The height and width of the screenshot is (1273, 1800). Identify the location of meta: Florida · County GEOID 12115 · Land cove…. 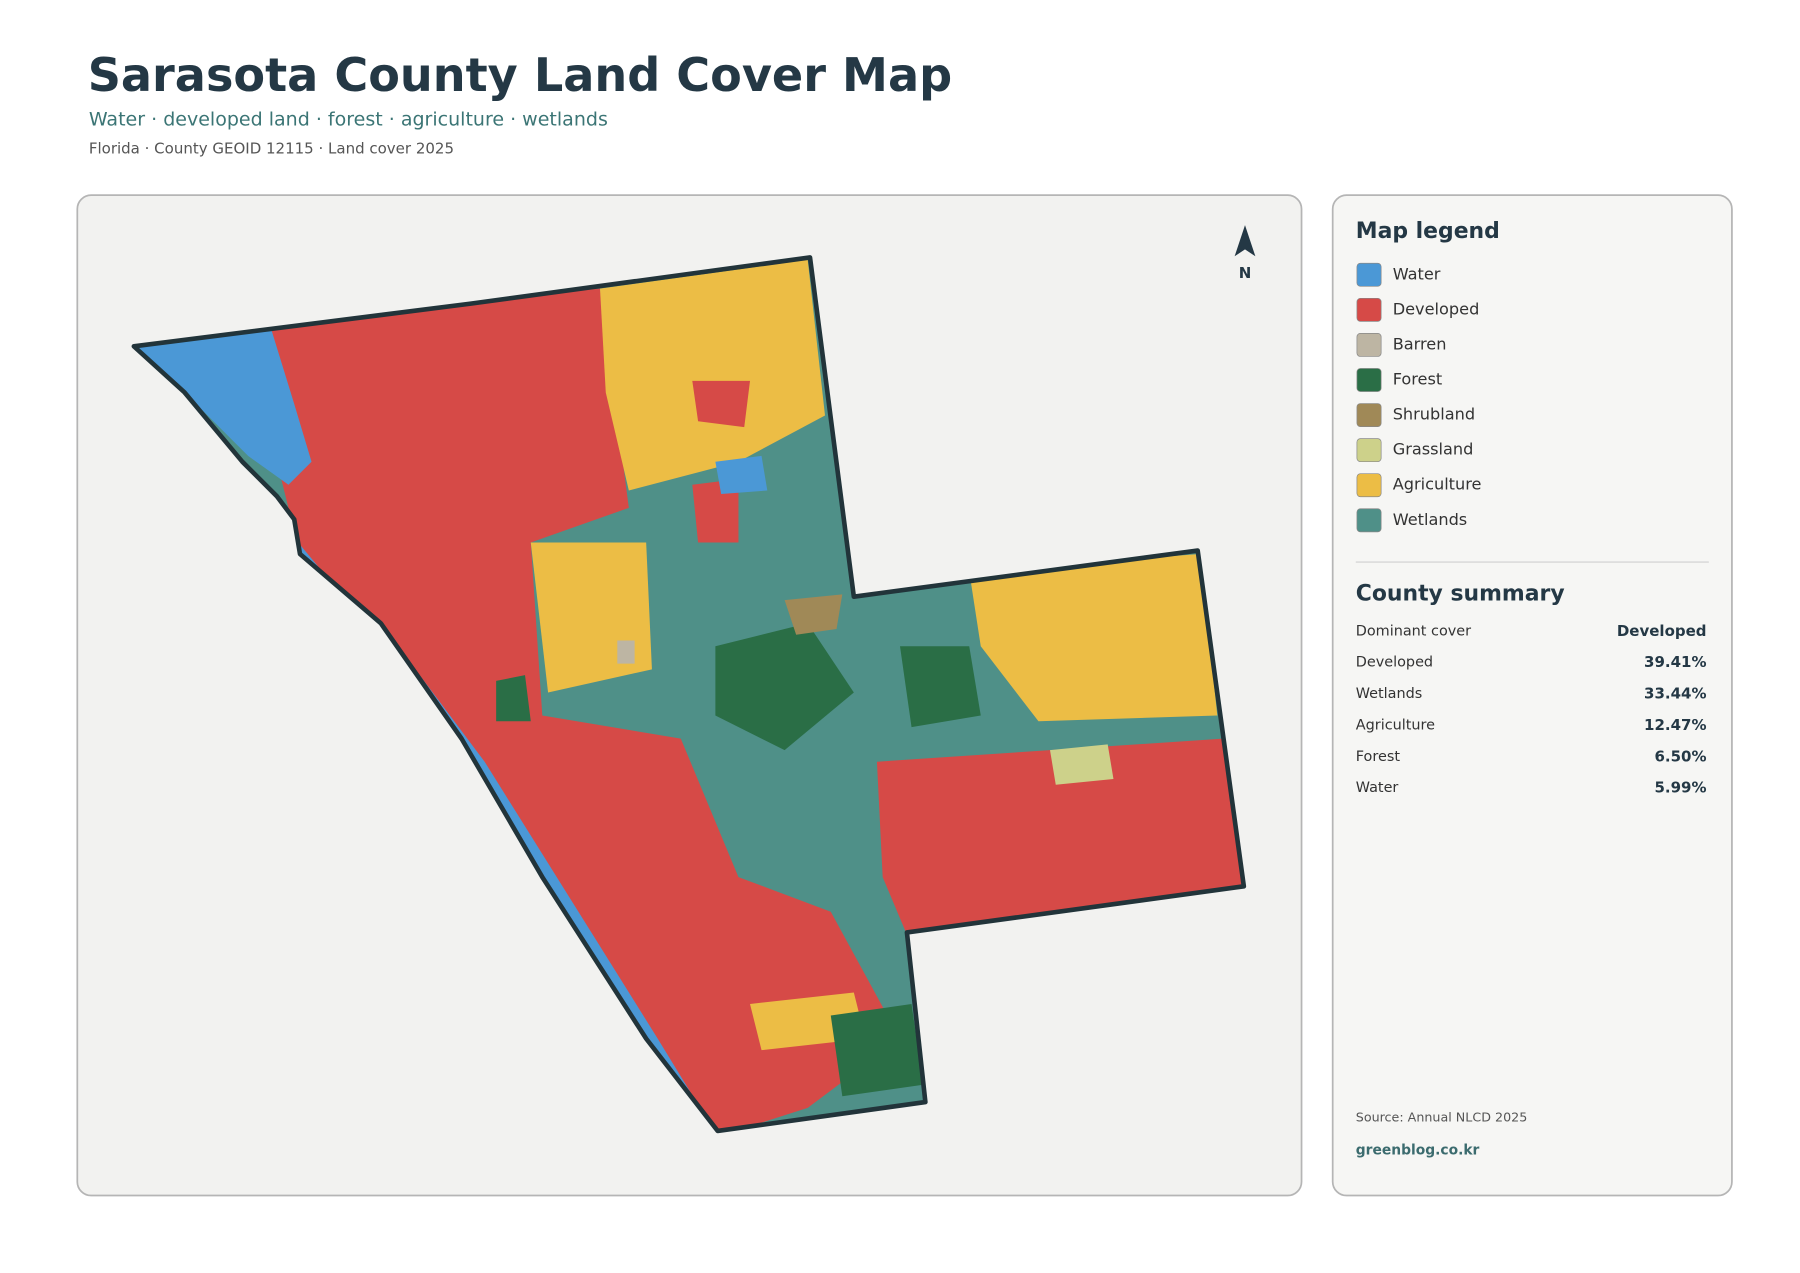
(271, 149).